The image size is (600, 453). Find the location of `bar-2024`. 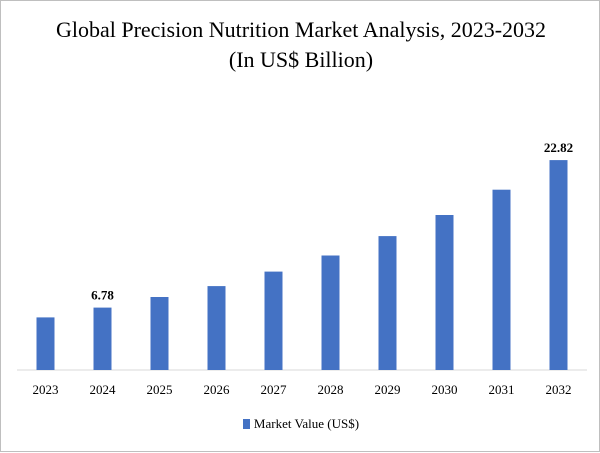

bar-2024 is located at coordinates (102, 338).